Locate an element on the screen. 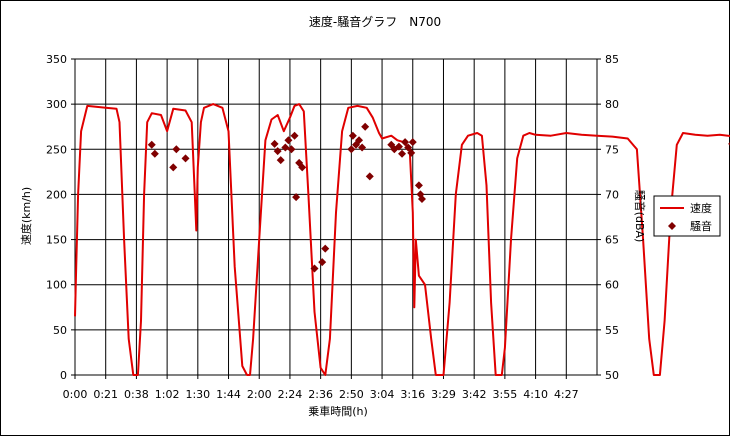 This screenshot has height=436, width=730. legend-noise-swatch is located at coordinates (672, 226).